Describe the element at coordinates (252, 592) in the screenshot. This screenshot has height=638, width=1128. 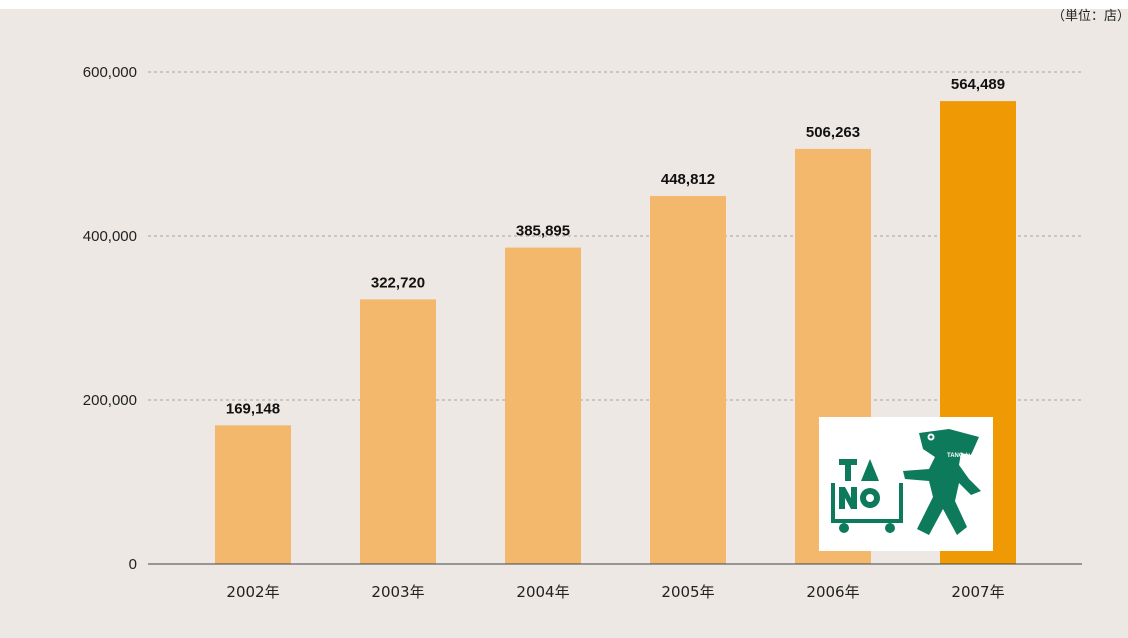
I see `x-tick-label: 2002年` at that location.